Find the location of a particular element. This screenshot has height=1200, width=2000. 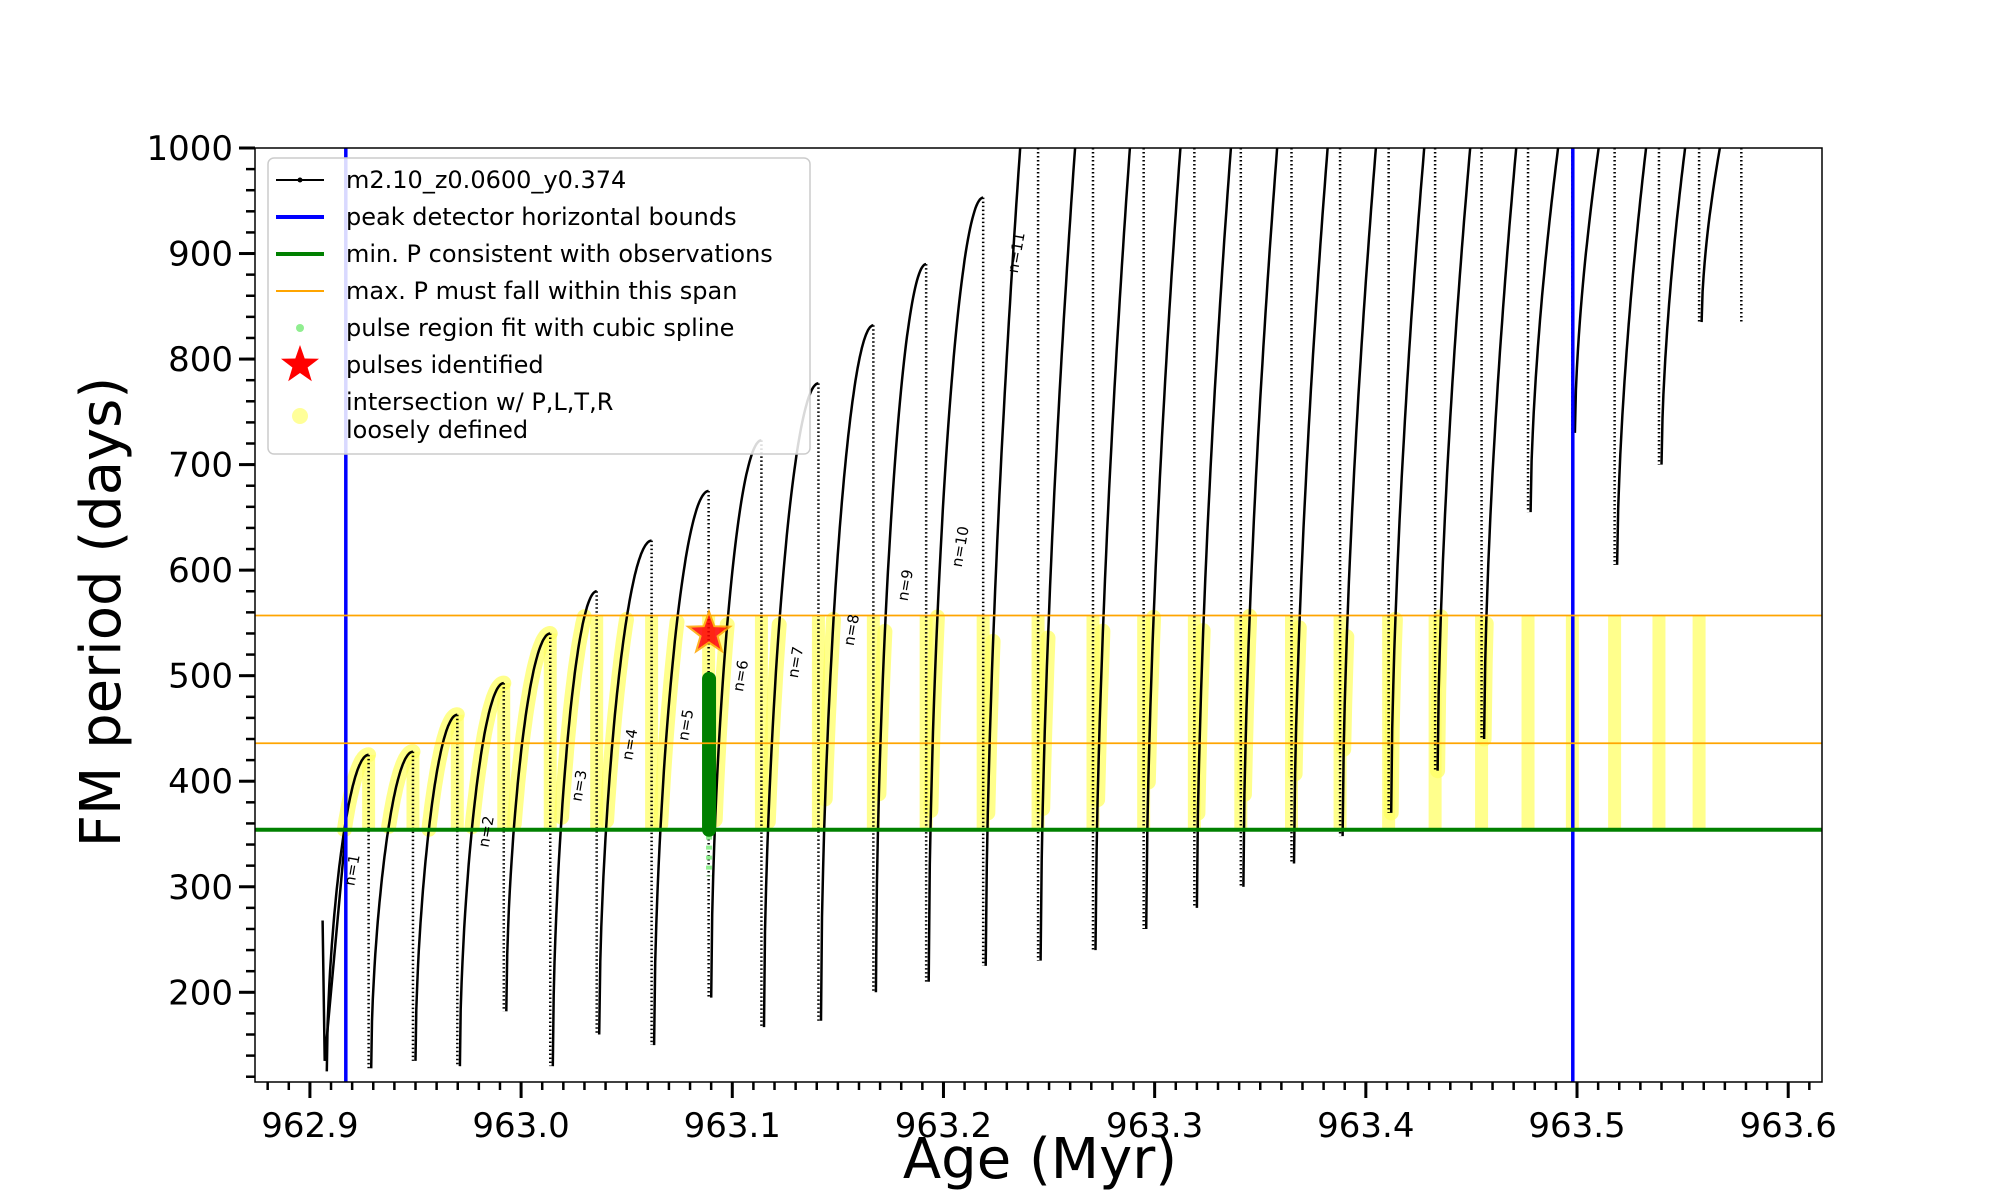

legend-label-4: max. P must fall within this span is located at coordinates (541, 291).